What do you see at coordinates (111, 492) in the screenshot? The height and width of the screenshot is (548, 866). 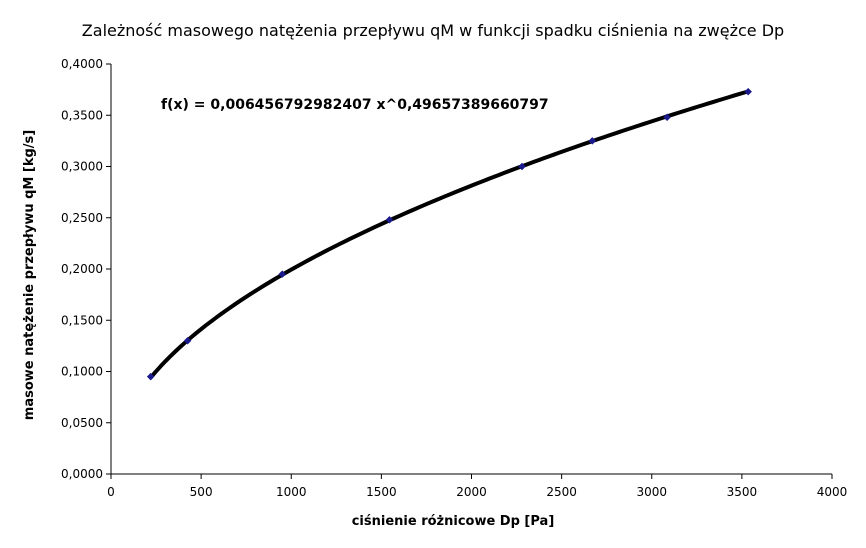 I see `x-tick-label: 0` at bounding box center [111, 492].